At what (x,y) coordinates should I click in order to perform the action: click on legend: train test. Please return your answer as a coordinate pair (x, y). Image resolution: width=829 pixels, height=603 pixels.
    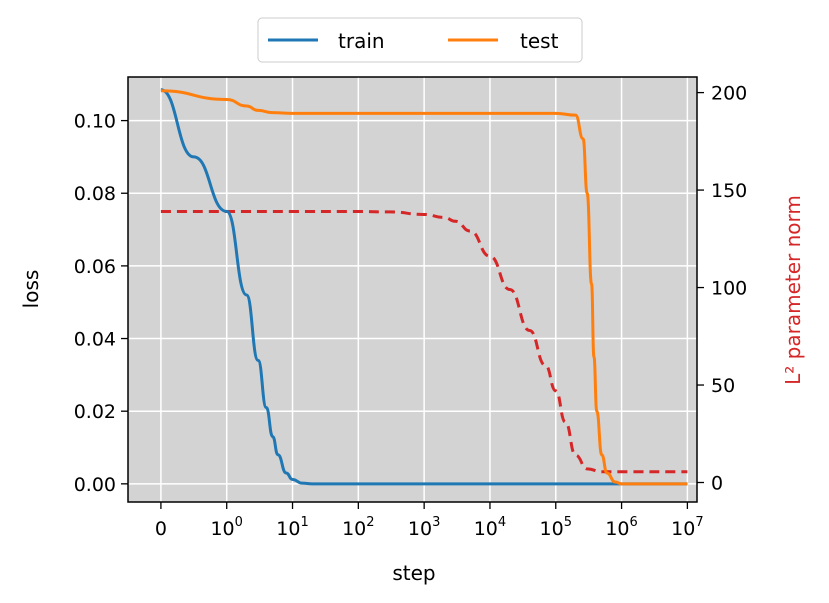
    Looking at the image, I should click on (420, 40).